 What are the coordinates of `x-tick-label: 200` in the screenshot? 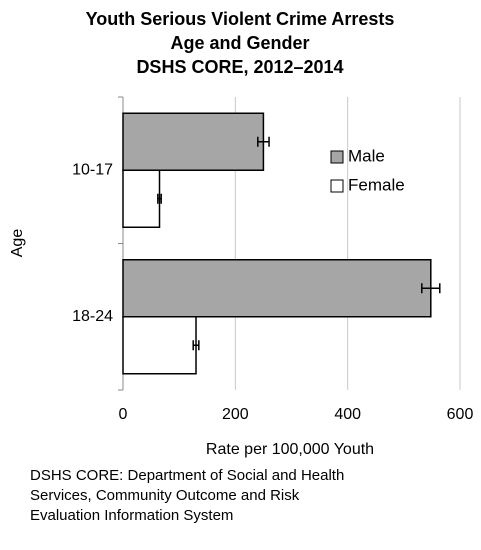 It's located at (235, 414).